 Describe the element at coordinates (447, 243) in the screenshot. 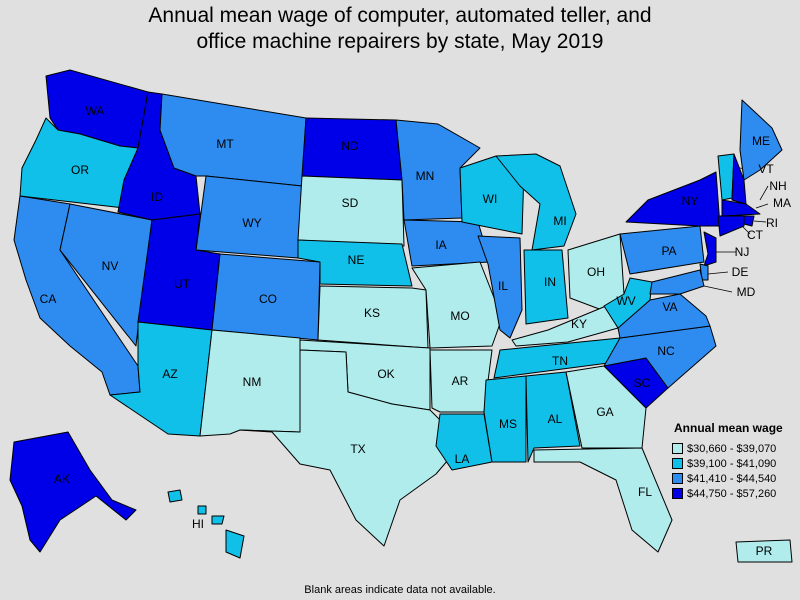

I see `state-ia` at that location.